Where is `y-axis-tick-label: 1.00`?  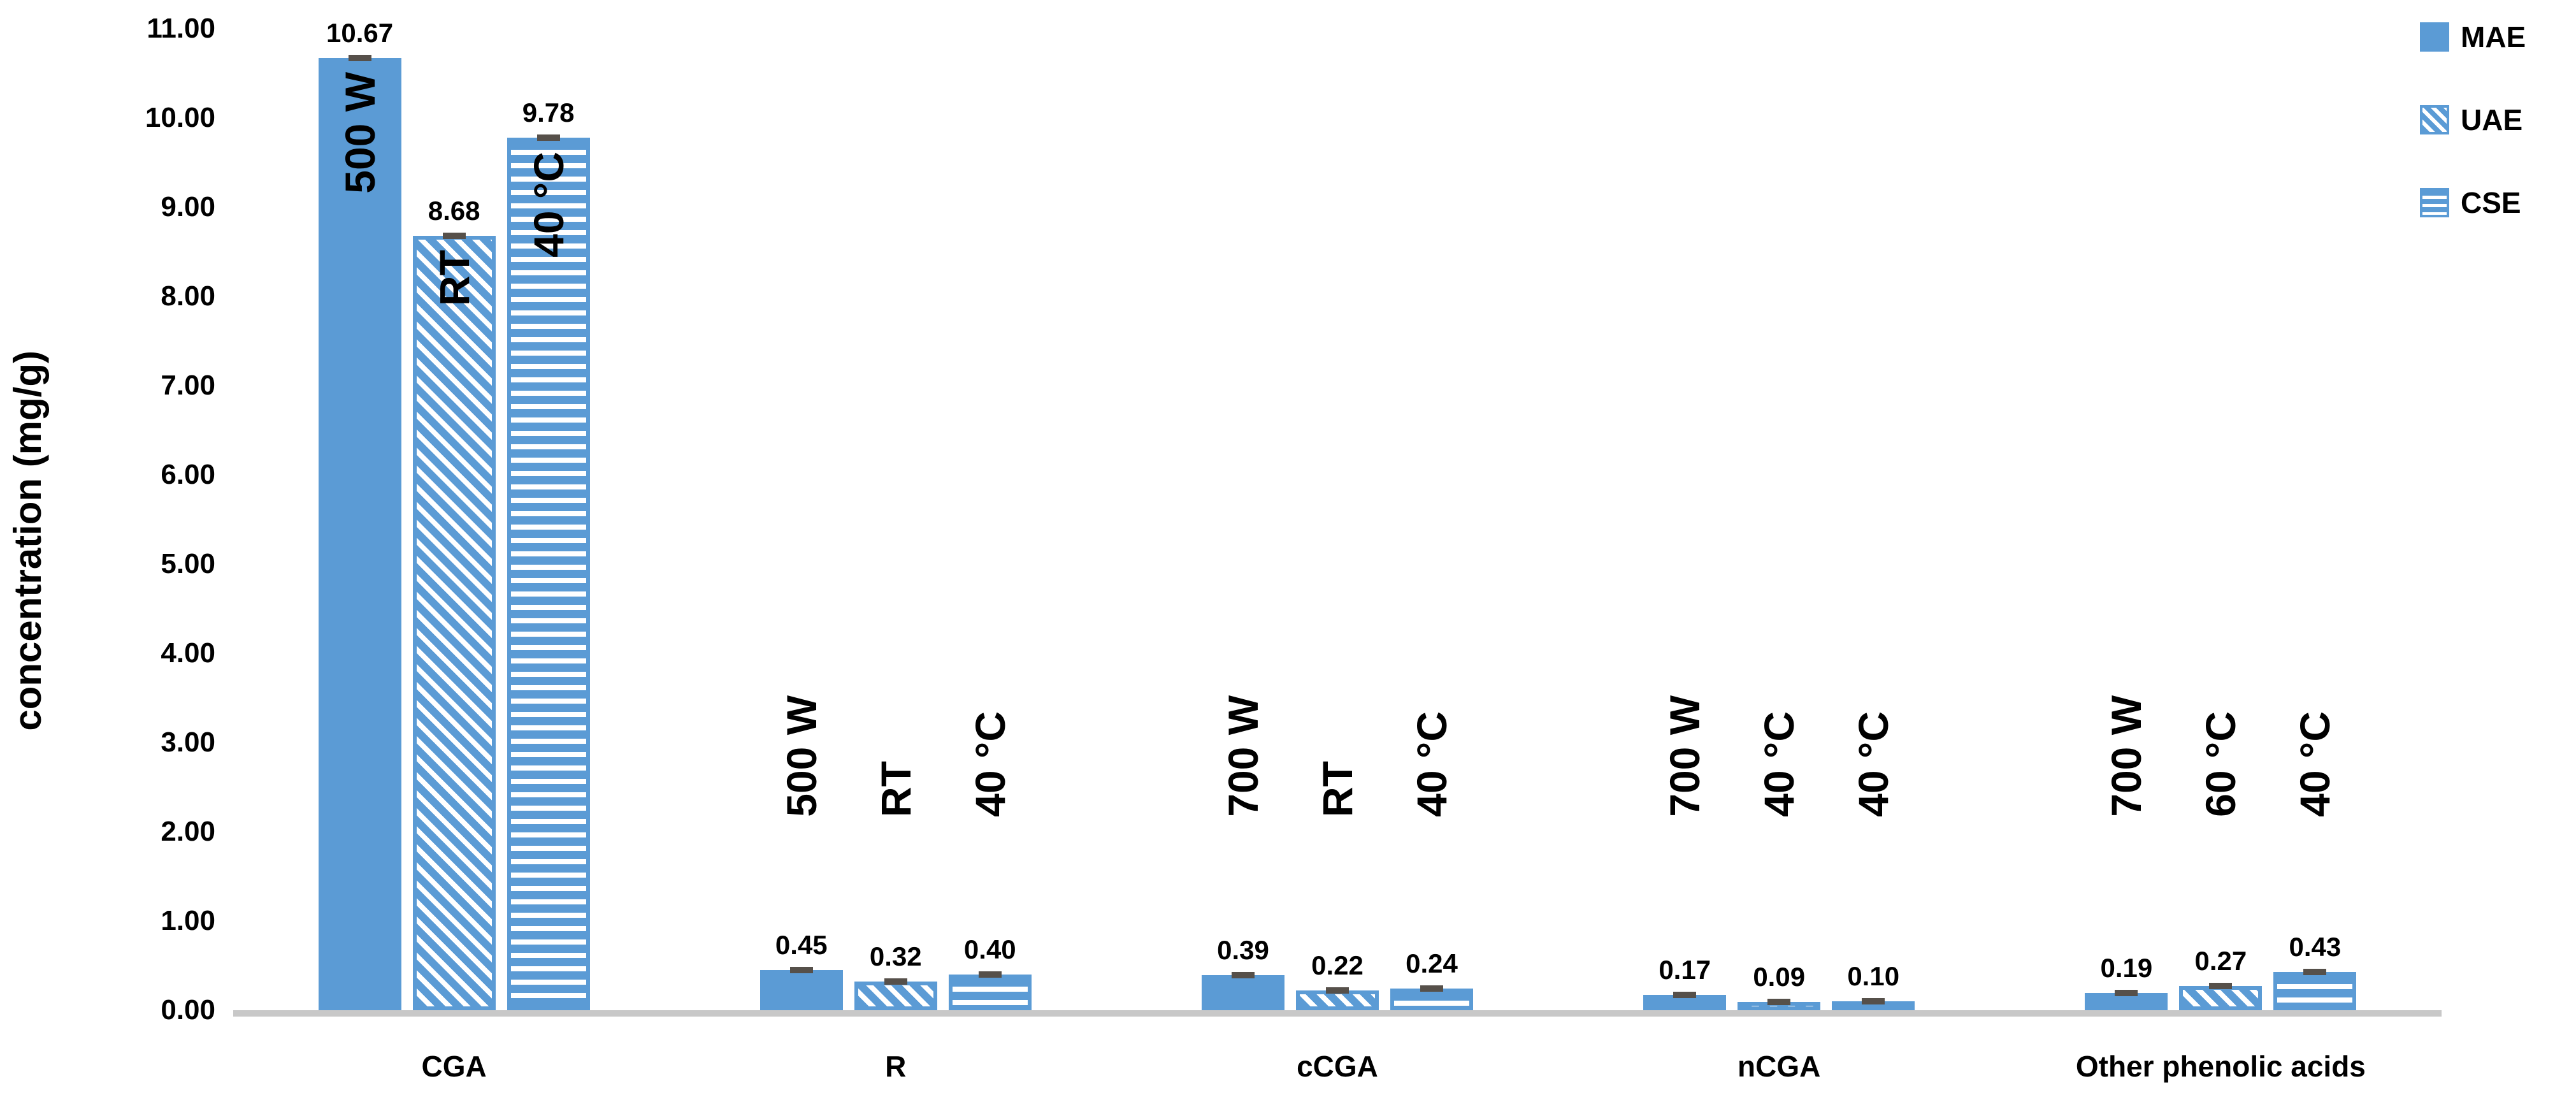 y-axis-tick-label: 1.00 is located at coordinates (188, 920).